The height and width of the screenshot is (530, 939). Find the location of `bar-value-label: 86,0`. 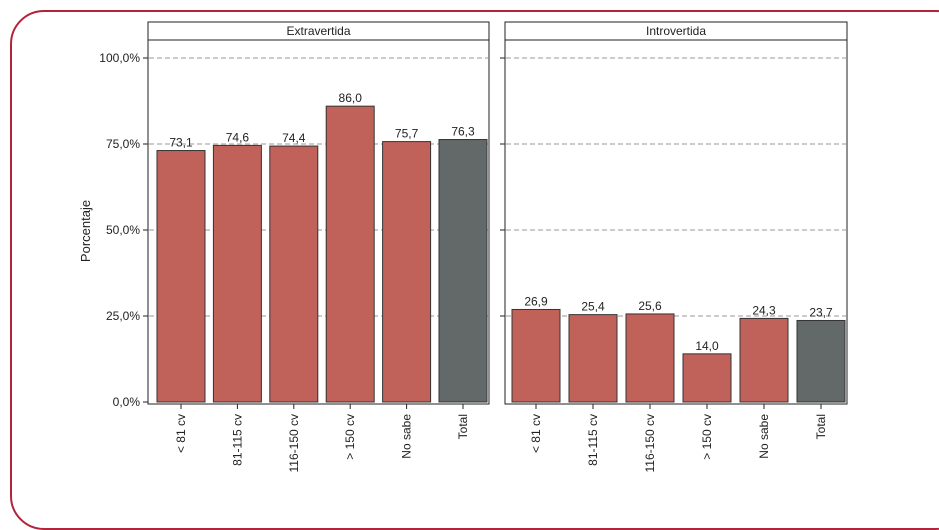

bar-value-label: 86,0 is located at coordinates (351, 98).